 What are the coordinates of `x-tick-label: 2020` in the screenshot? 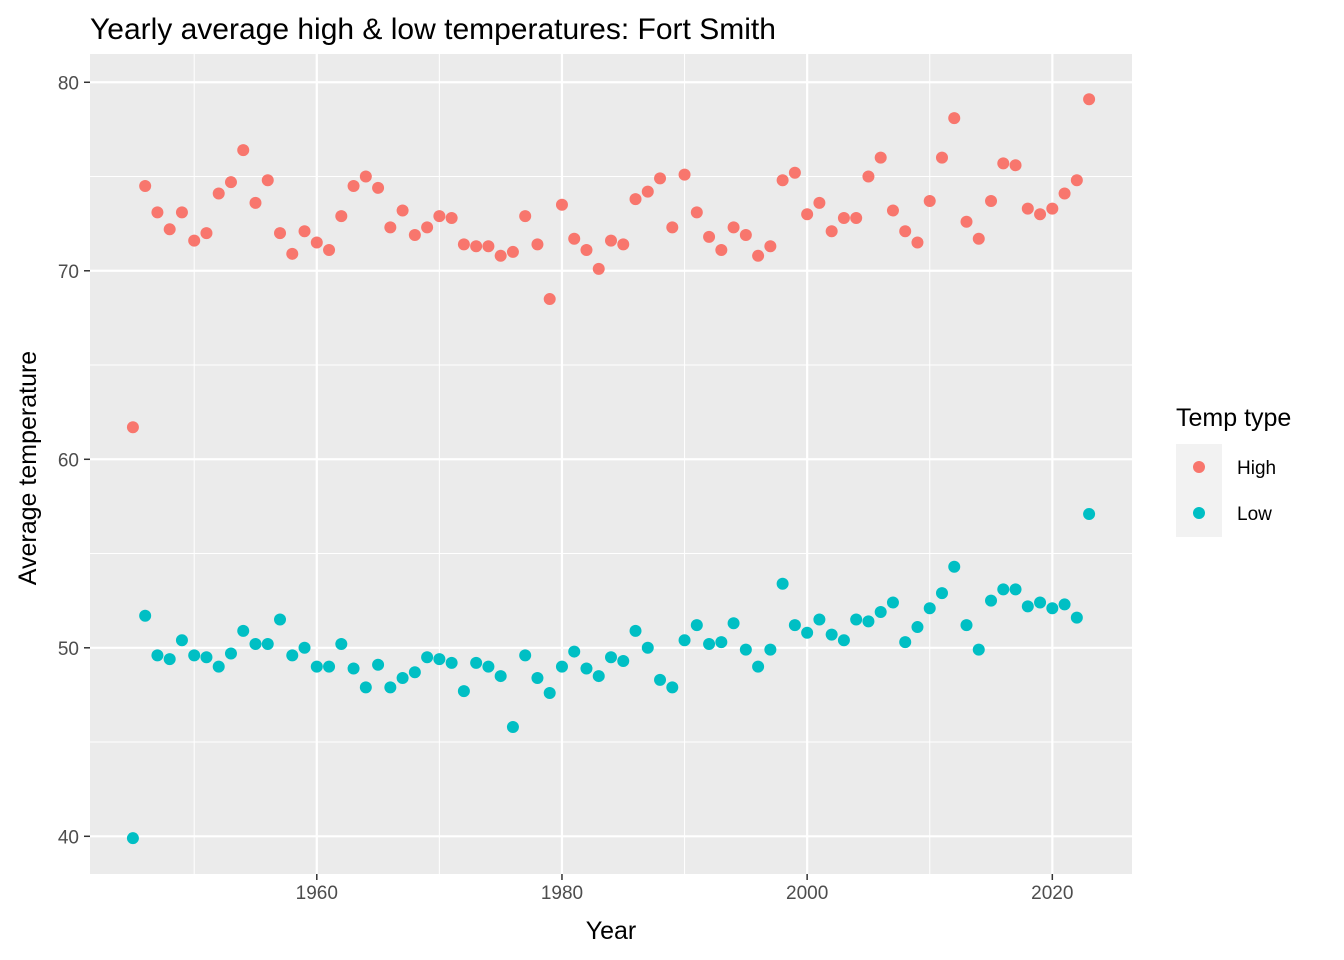 It's located at (1052, 893).